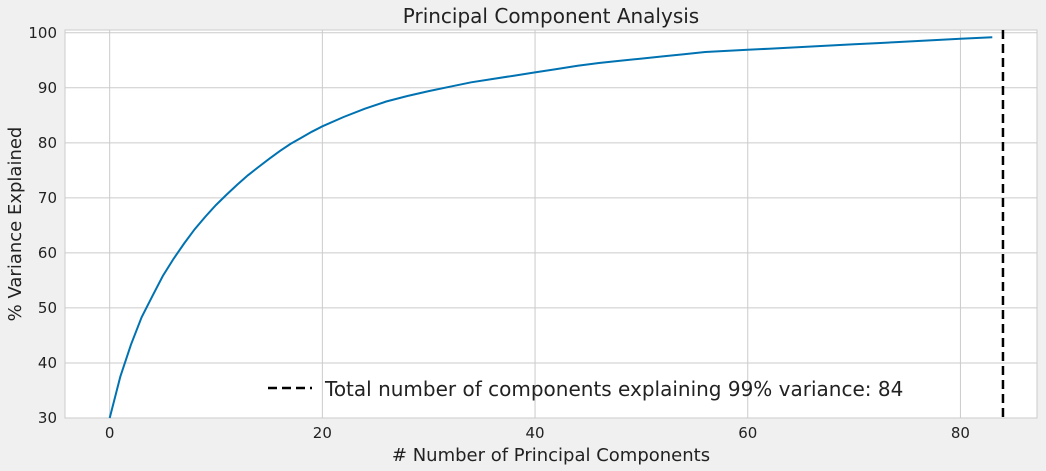  What do you see at coordinates (535, 433) in the screenshot?
I see `x-tick-label: 40` at bounding box center [535, 433].